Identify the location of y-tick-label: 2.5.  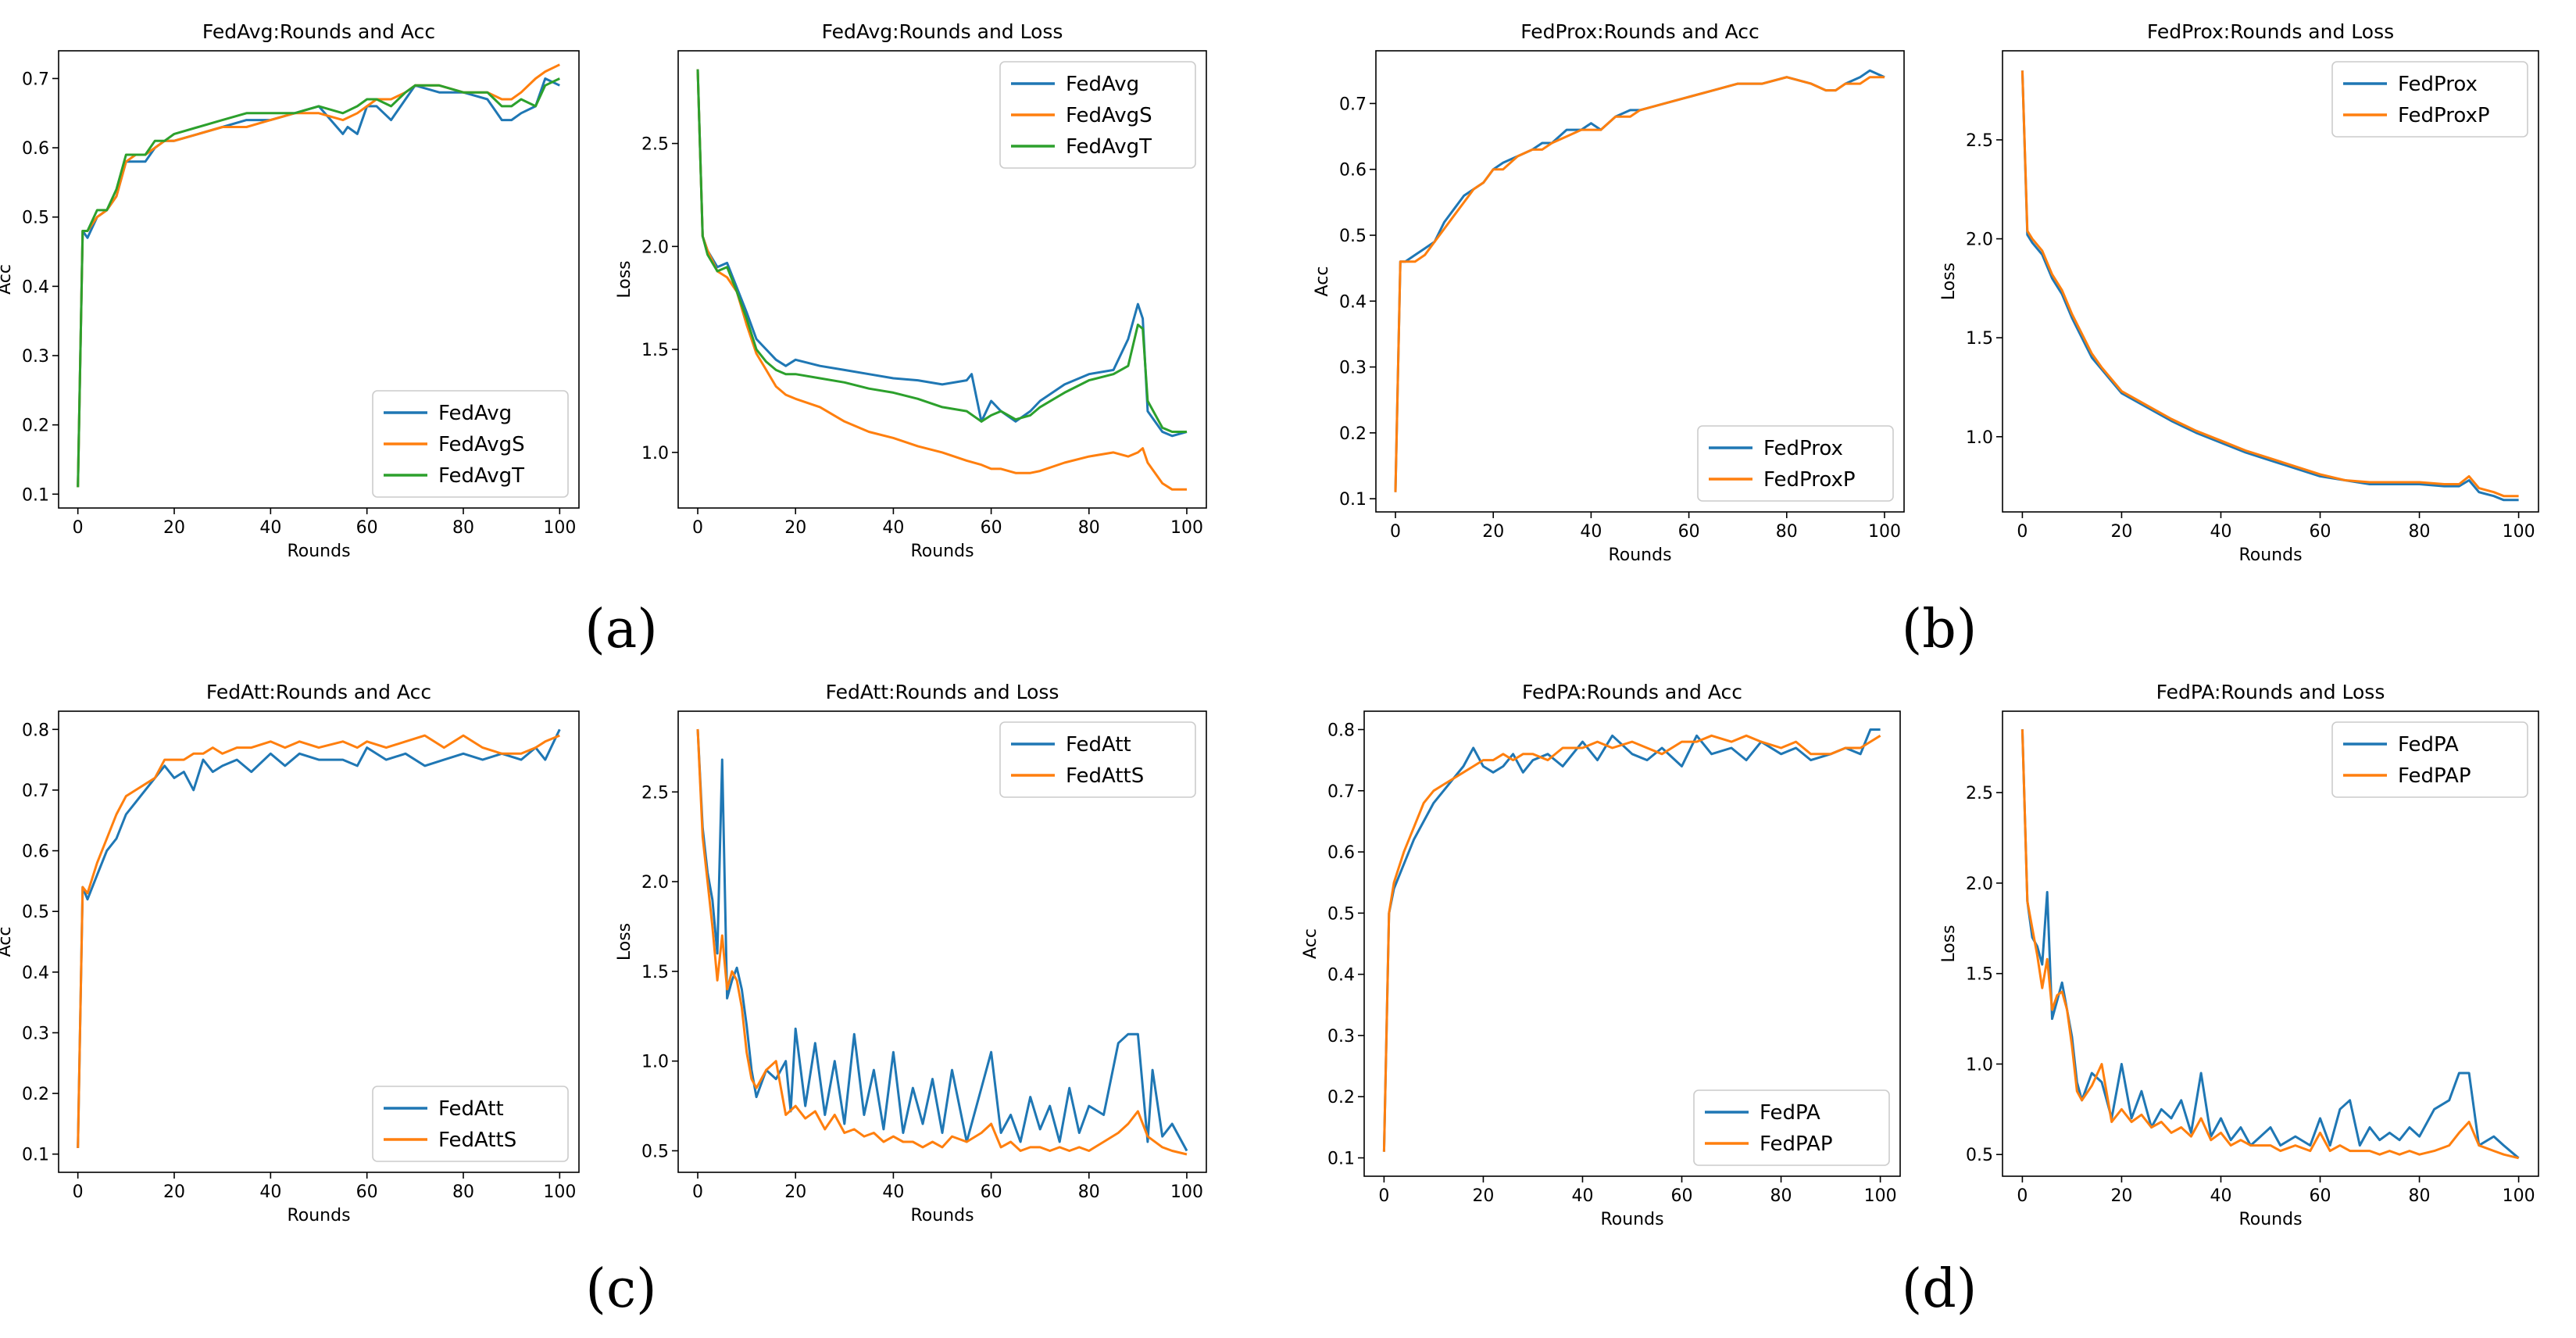
(1980, 141).